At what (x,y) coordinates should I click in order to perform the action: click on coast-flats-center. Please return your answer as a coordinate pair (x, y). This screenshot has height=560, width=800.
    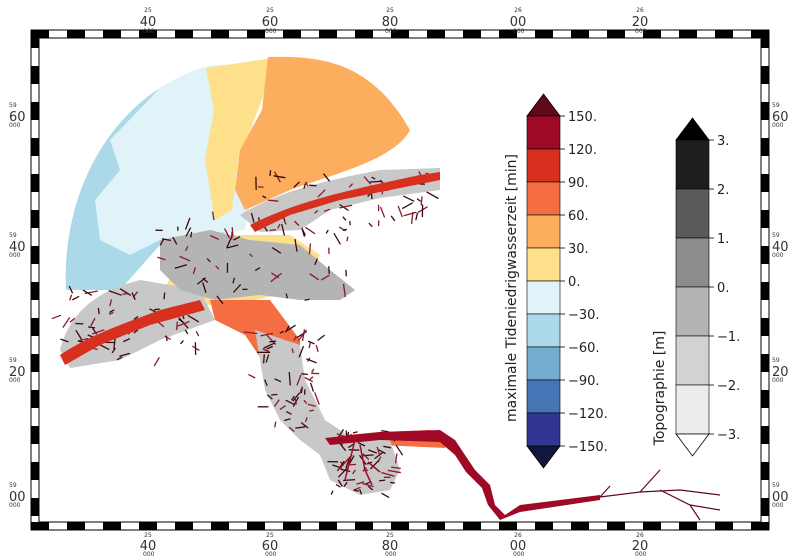
    Looking at the image, I should click on (257, 265).